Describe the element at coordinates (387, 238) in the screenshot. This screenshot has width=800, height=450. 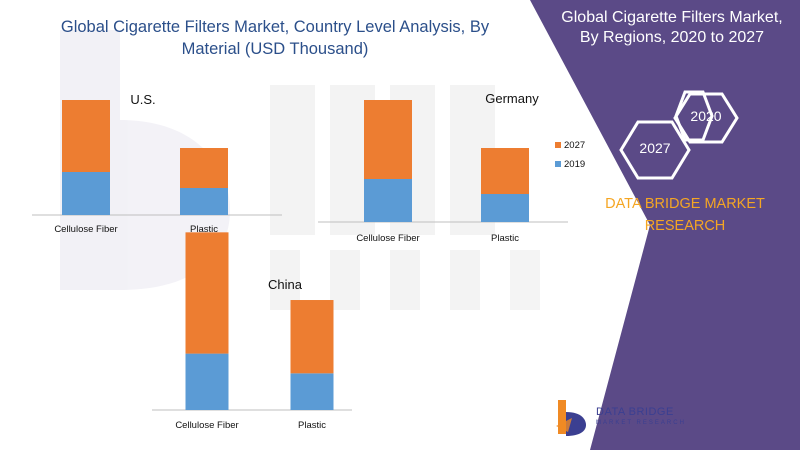
I see `germany-category-label: Cellulose Fiber` at that location.